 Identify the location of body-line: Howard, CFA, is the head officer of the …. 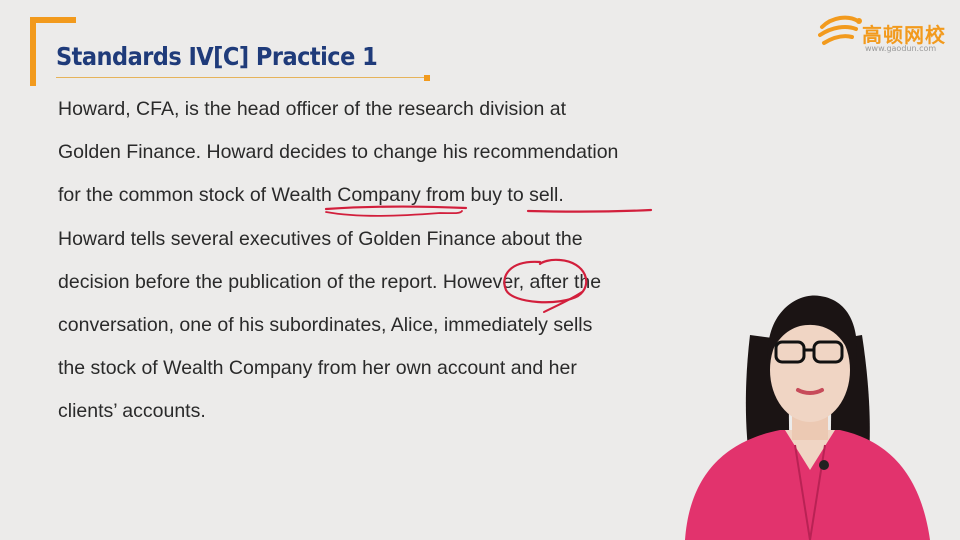
(312, 109).